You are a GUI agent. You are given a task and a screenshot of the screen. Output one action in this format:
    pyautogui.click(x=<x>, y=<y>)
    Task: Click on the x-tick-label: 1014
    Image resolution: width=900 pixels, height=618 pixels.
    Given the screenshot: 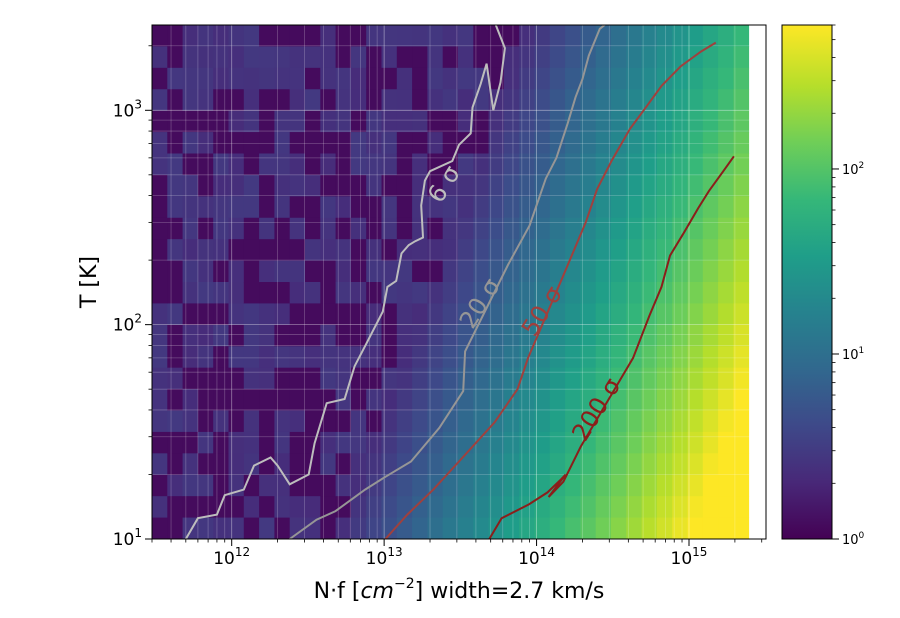 What is the action you would take?
    pyautogui.click(x=536, y=557)
    